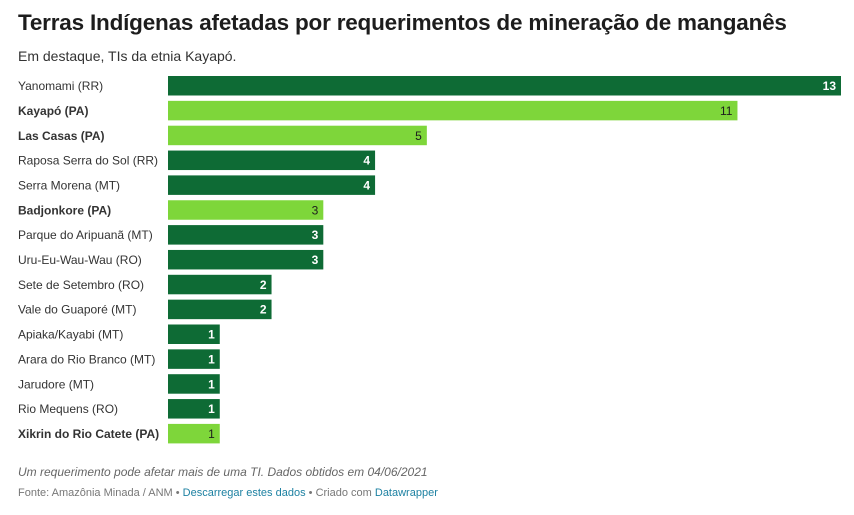 This screenshot has width=854, height=515. I want to click on category-label: Arara do Rio Branco (MT), so click(86, 359).